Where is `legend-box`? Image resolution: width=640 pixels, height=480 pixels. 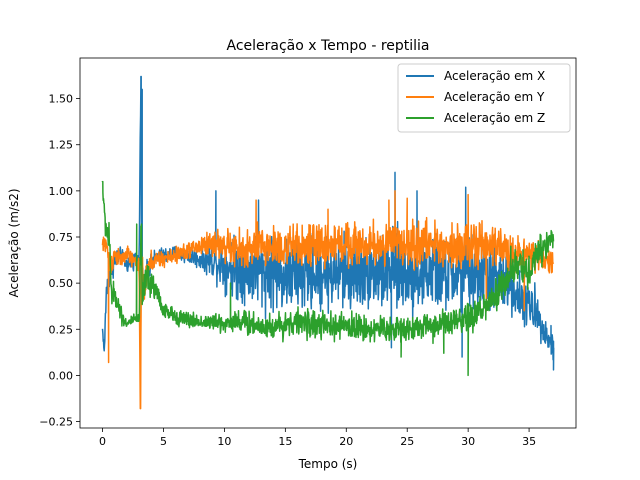
legend-box is located at coordinates (484, 98).